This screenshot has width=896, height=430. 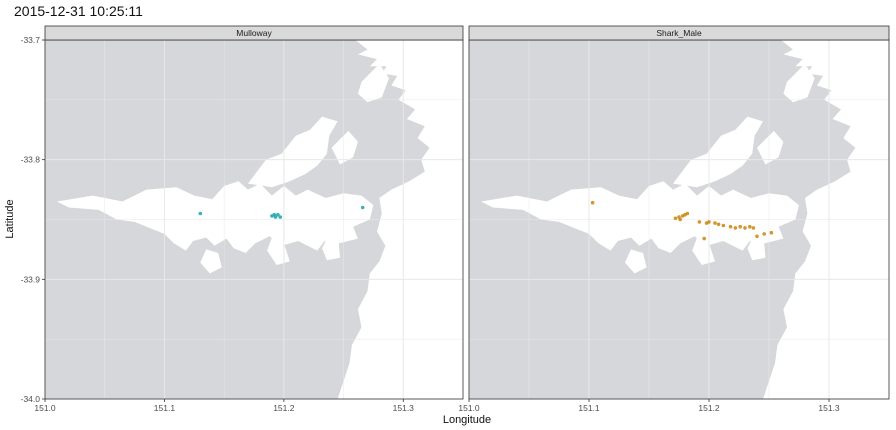 What do you see at coordinates (31, 40) in the screenshot?
I see `y-tick-label: -33.7` at bounding box center [31, 40].